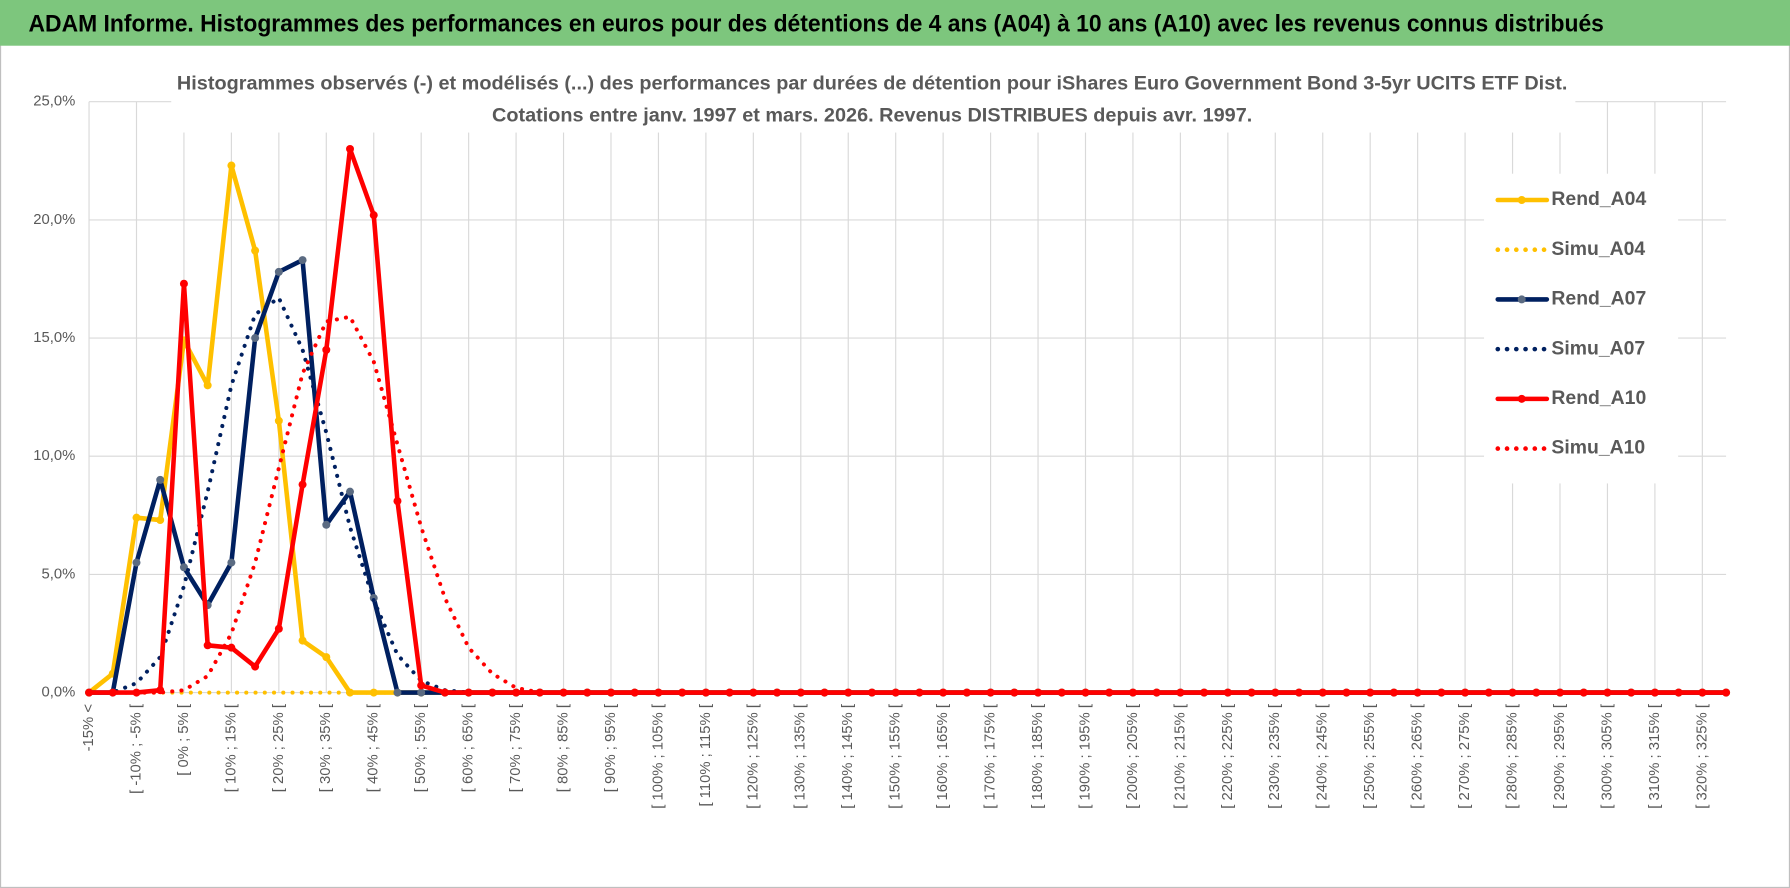  What do you see at coordinates (231, 748) in the screenshot?
I see `x-tick-label: [ 10% ; 15% [` at bounding box center [231, 748].